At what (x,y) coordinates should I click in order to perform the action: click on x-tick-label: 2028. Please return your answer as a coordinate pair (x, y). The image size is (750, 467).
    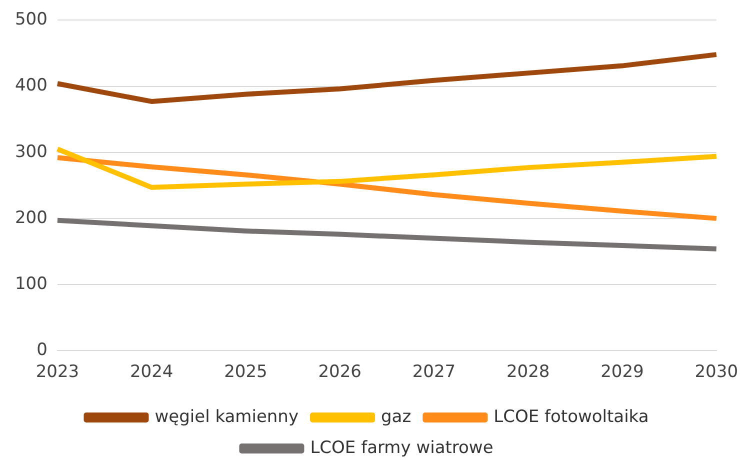
    Looking at the image, I should click on (528, 372).